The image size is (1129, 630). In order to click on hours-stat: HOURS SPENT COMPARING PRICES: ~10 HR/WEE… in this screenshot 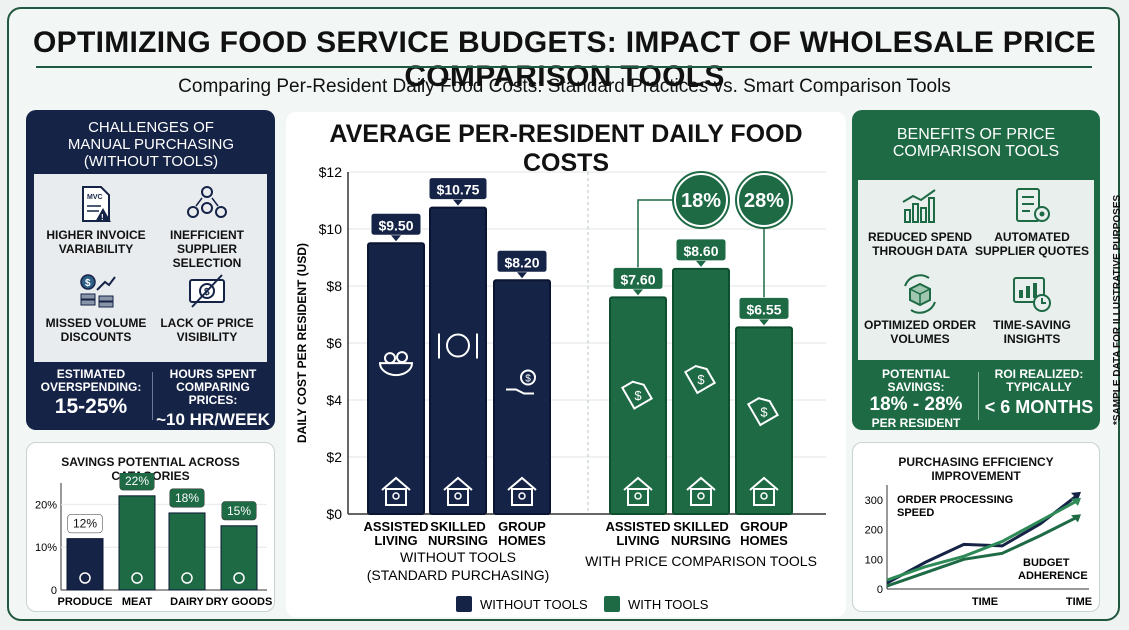, I will do `click(213, 400)`.